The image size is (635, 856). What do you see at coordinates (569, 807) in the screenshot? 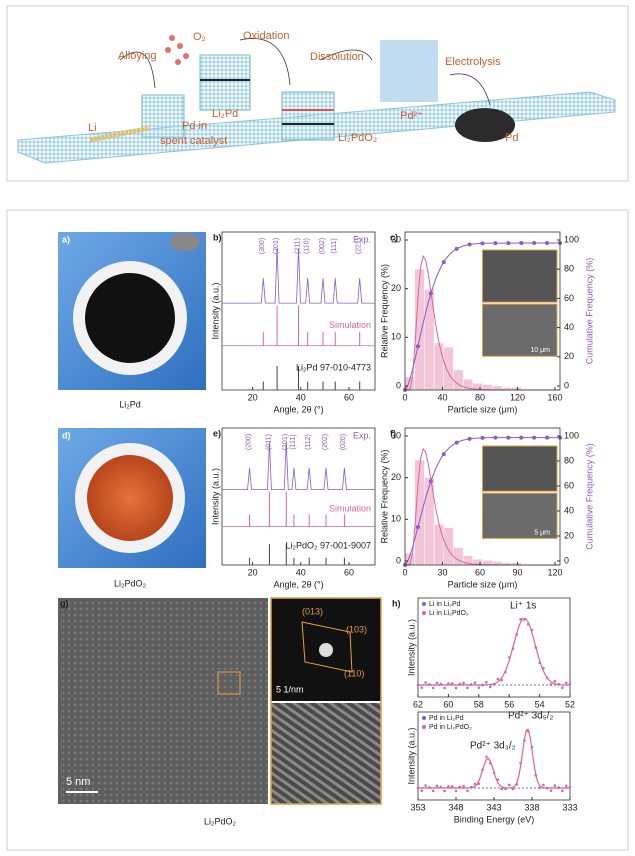
I see `x-tick-label: 333` at bounding box center [569, 807].